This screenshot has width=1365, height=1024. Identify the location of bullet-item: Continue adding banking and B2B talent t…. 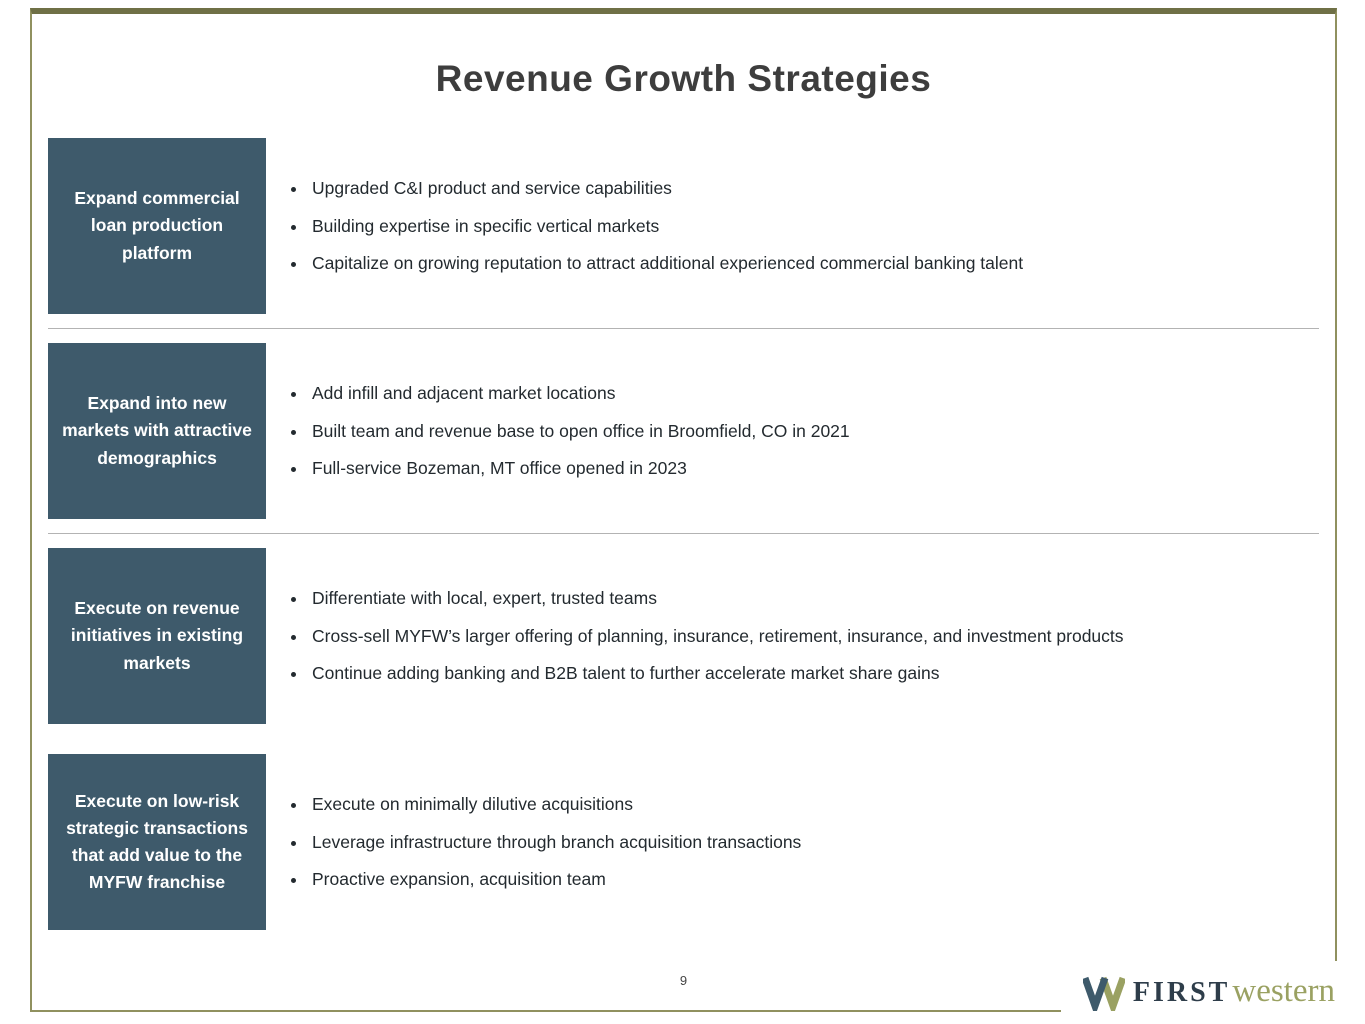
(798, 673).